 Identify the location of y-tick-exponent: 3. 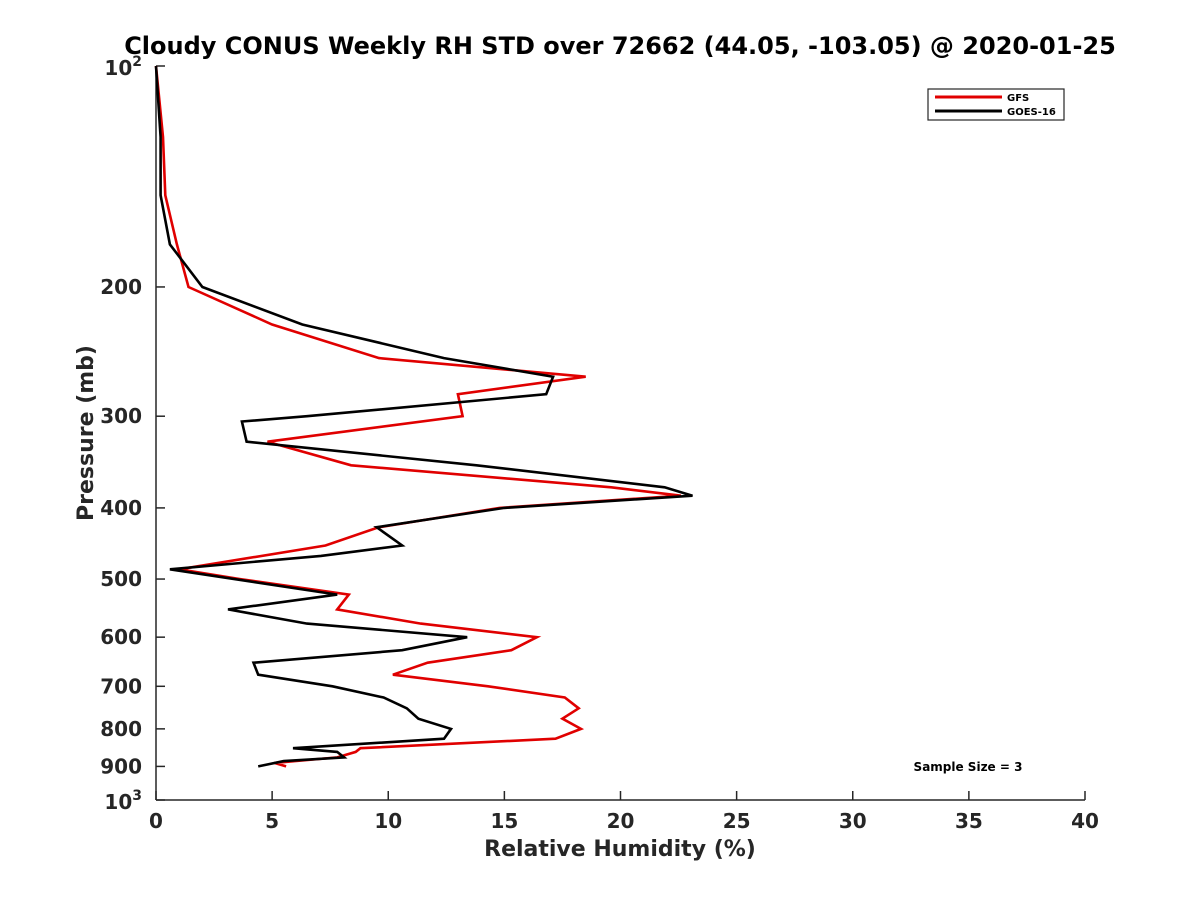
(137, 796).